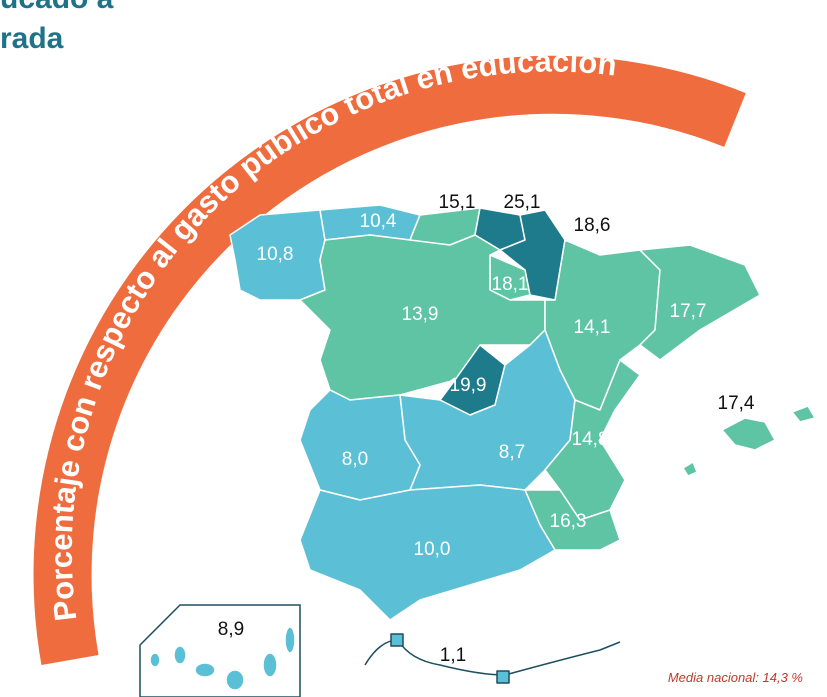 The width and height of the screenshot is (827, 697). Describe the element at coordinates (736, 403) in the screenshot. I see `value-label: 17,4` at that location.